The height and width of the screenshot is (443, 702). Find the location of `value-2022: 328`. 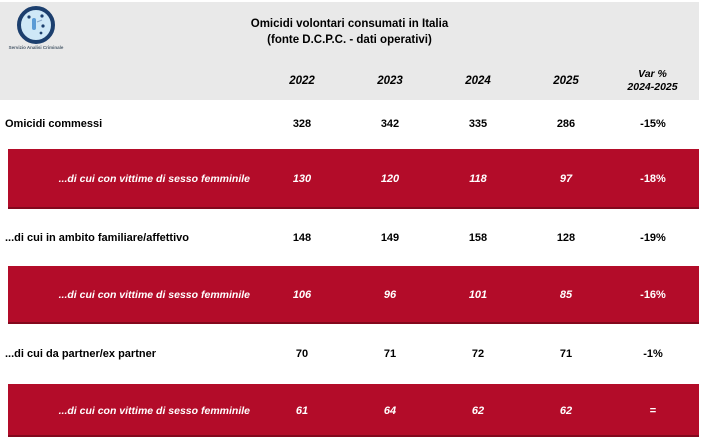

value-2022: 328 is located at coordinates (302, 124).